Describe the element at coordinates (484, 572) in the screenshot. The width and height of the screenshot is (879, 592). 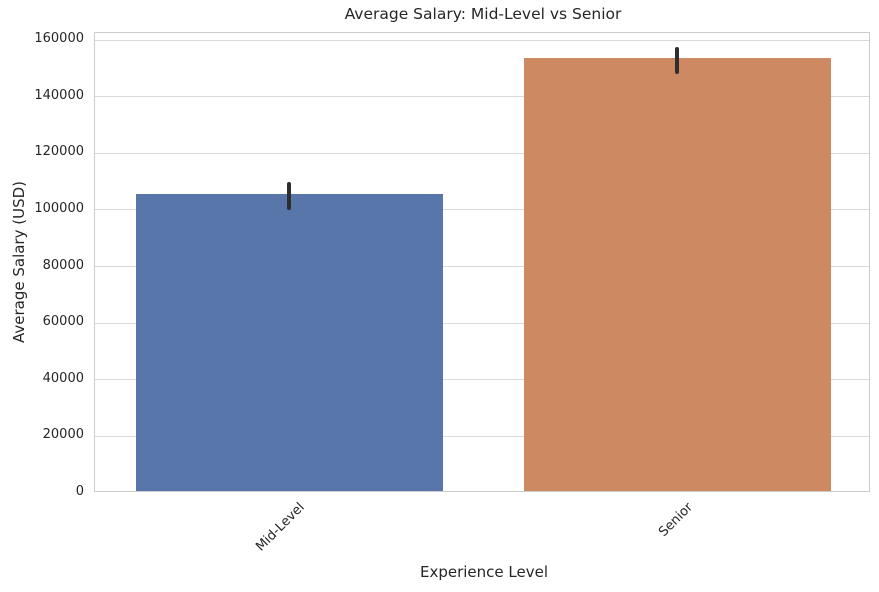
I see `x-axis-label: Experience Level` at that location.